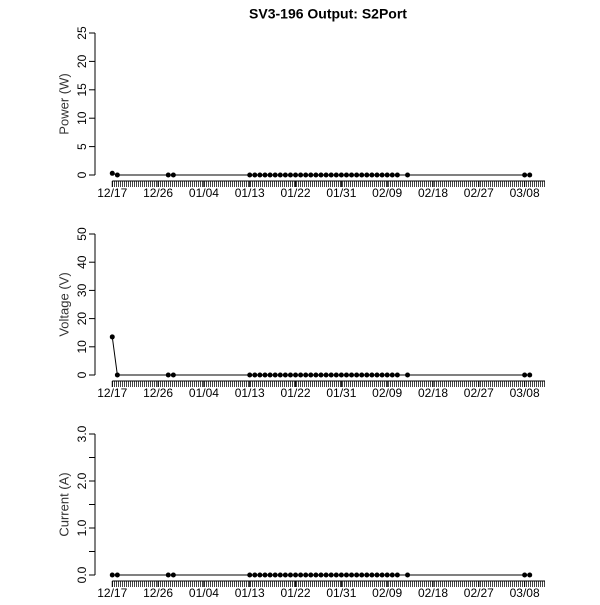 The width and height of the screenshot is (600, 605). I want to click on x-tick-label: 02/09, so click(387, 193).